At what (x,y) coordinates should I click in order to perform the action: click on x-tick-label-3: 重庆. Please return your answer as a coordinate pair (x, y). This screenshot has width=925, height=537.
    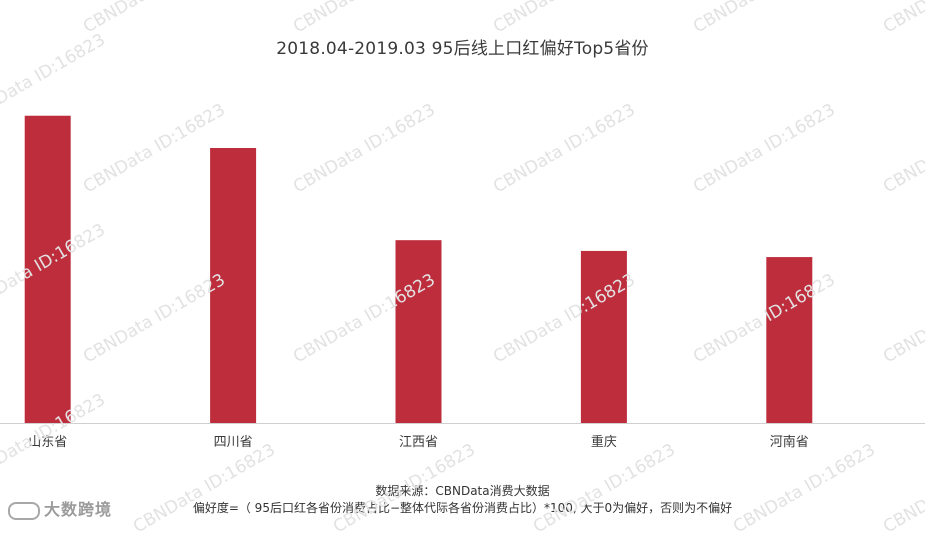
    Looking at the image, I should click on (604, 442).